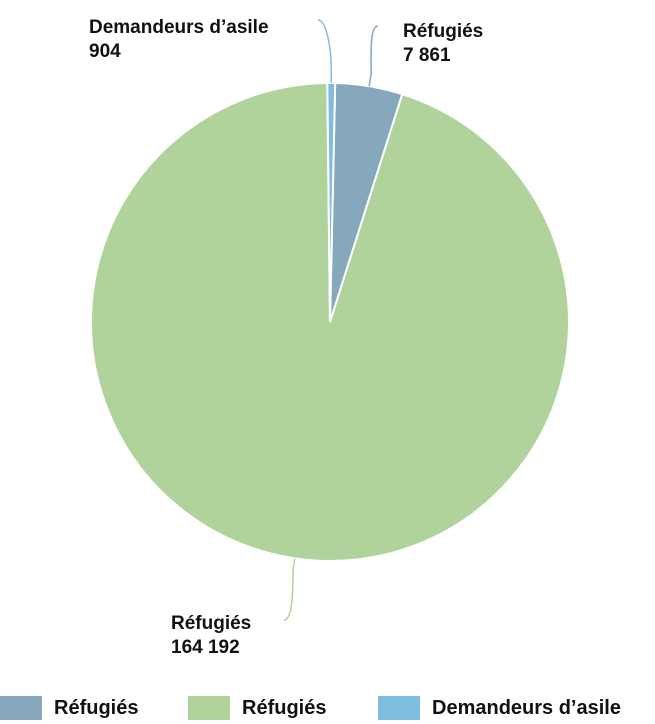  I want to click on slice-label-value: 7 861, so click(427, 55).